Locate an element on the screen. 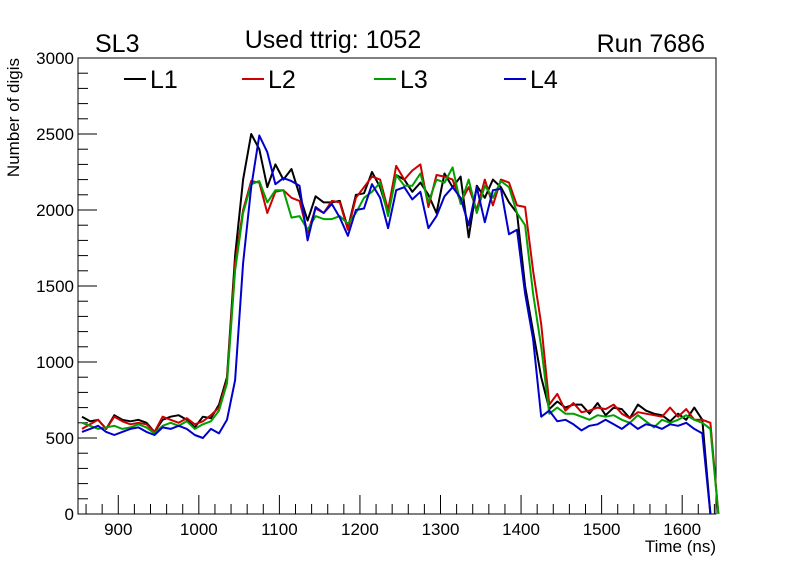  title-right: Run 7686 is located at coordinates (651, 44).